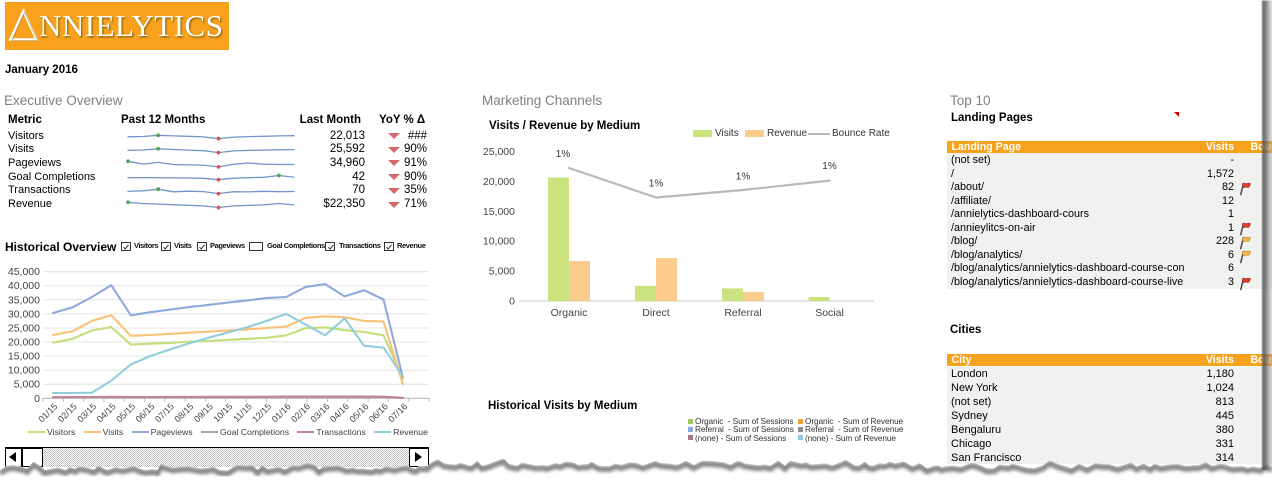 Image resolution: width=1272 pixels, height=482 pixels. Describe the element at coordinates (339, 412) in the screenshot. I see `svg-text: 04/16` at that location.